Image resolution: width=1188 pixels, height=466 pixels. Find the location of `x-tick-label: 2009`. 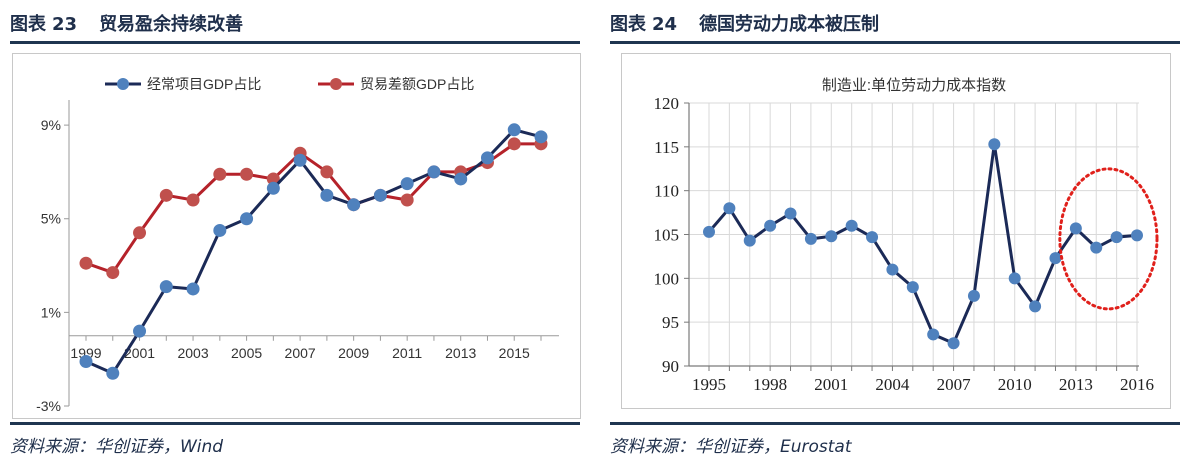

x-tick-label: 2009 is located at coordinates (353, 353).